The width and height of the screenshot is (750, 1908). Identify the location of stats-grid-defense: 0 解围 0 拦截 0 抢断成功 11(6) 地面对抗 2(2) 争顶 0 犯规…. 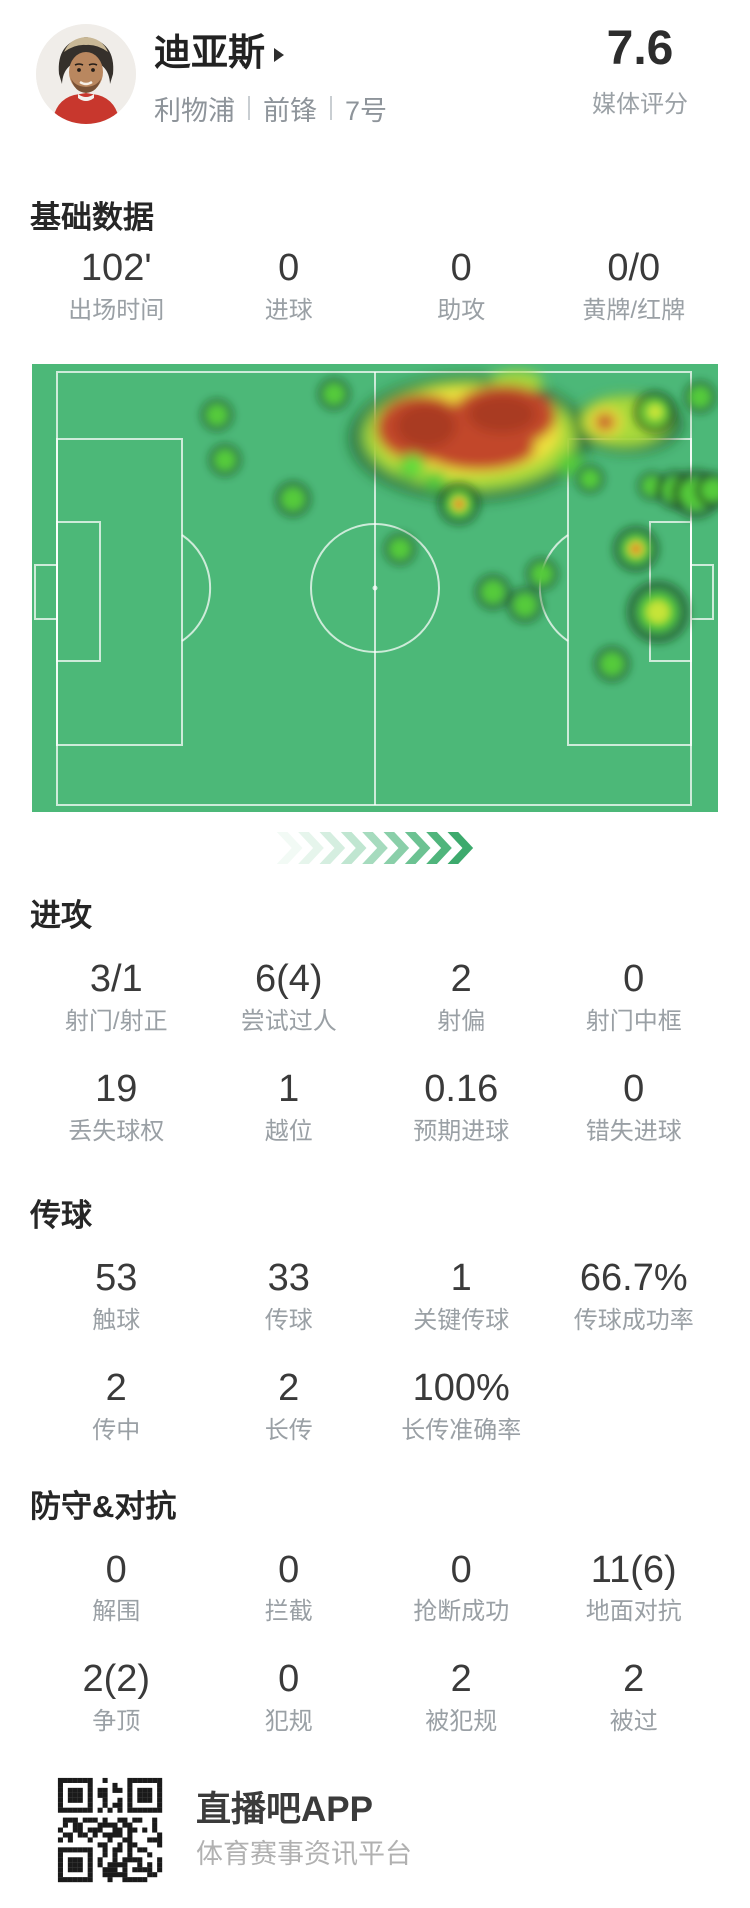
(375, 1641).